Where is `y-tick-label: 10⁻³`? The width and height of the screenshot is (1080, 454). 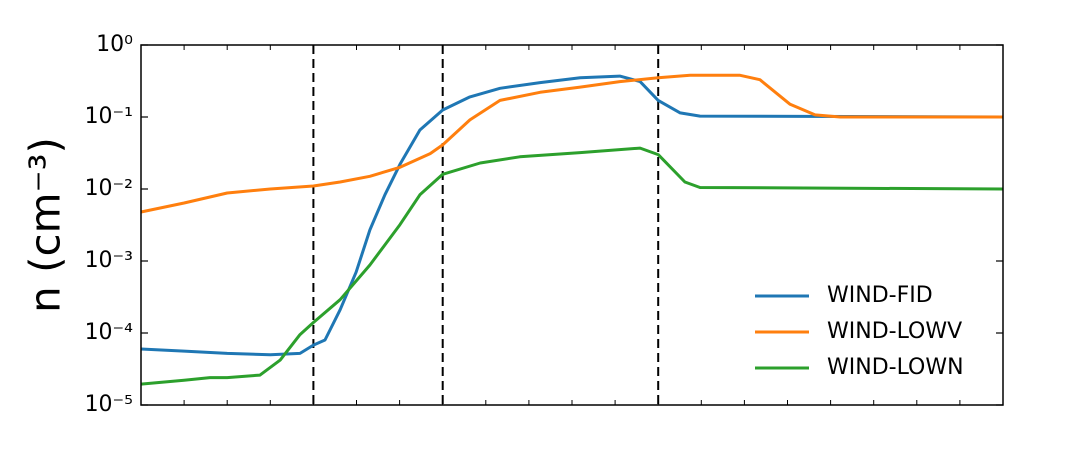 y-tick-label: 10⁻³ is located at coordinates (109, 260).